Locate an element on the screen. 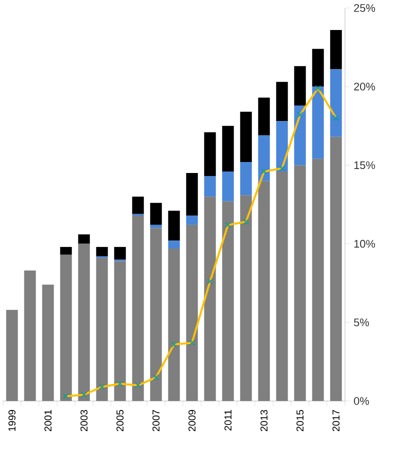  x-tick-label: 2011 is located at coordinates (228, 420).